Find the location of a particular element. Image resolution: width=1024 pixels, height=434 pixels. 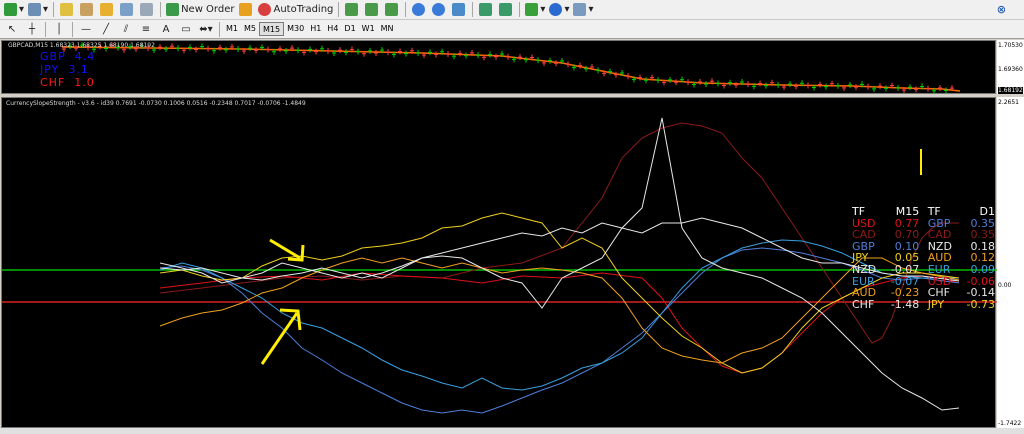

timeframe-m5: M5 is located at coordinates (250, 28).